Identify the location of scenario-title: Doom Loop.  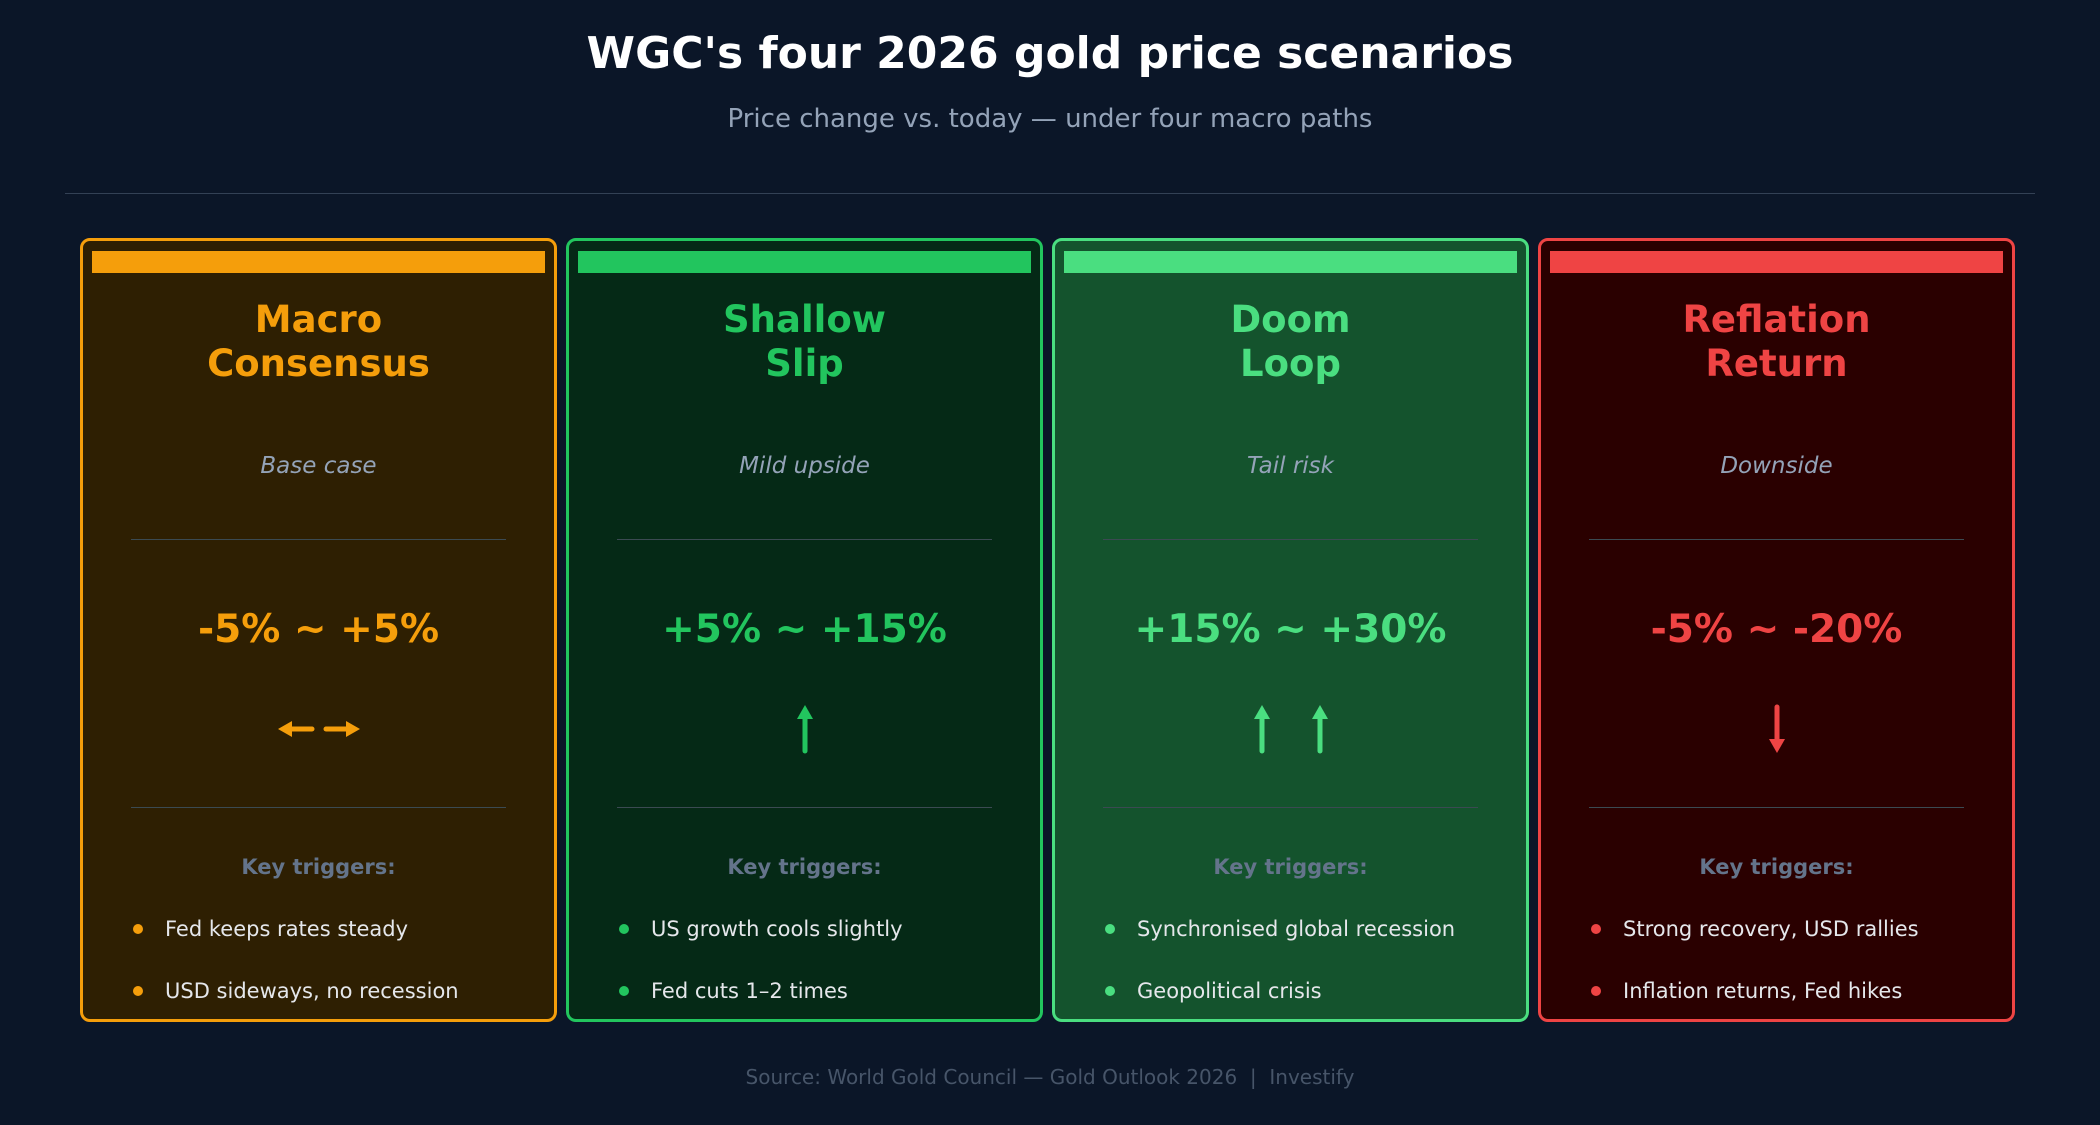
(1290, 342).